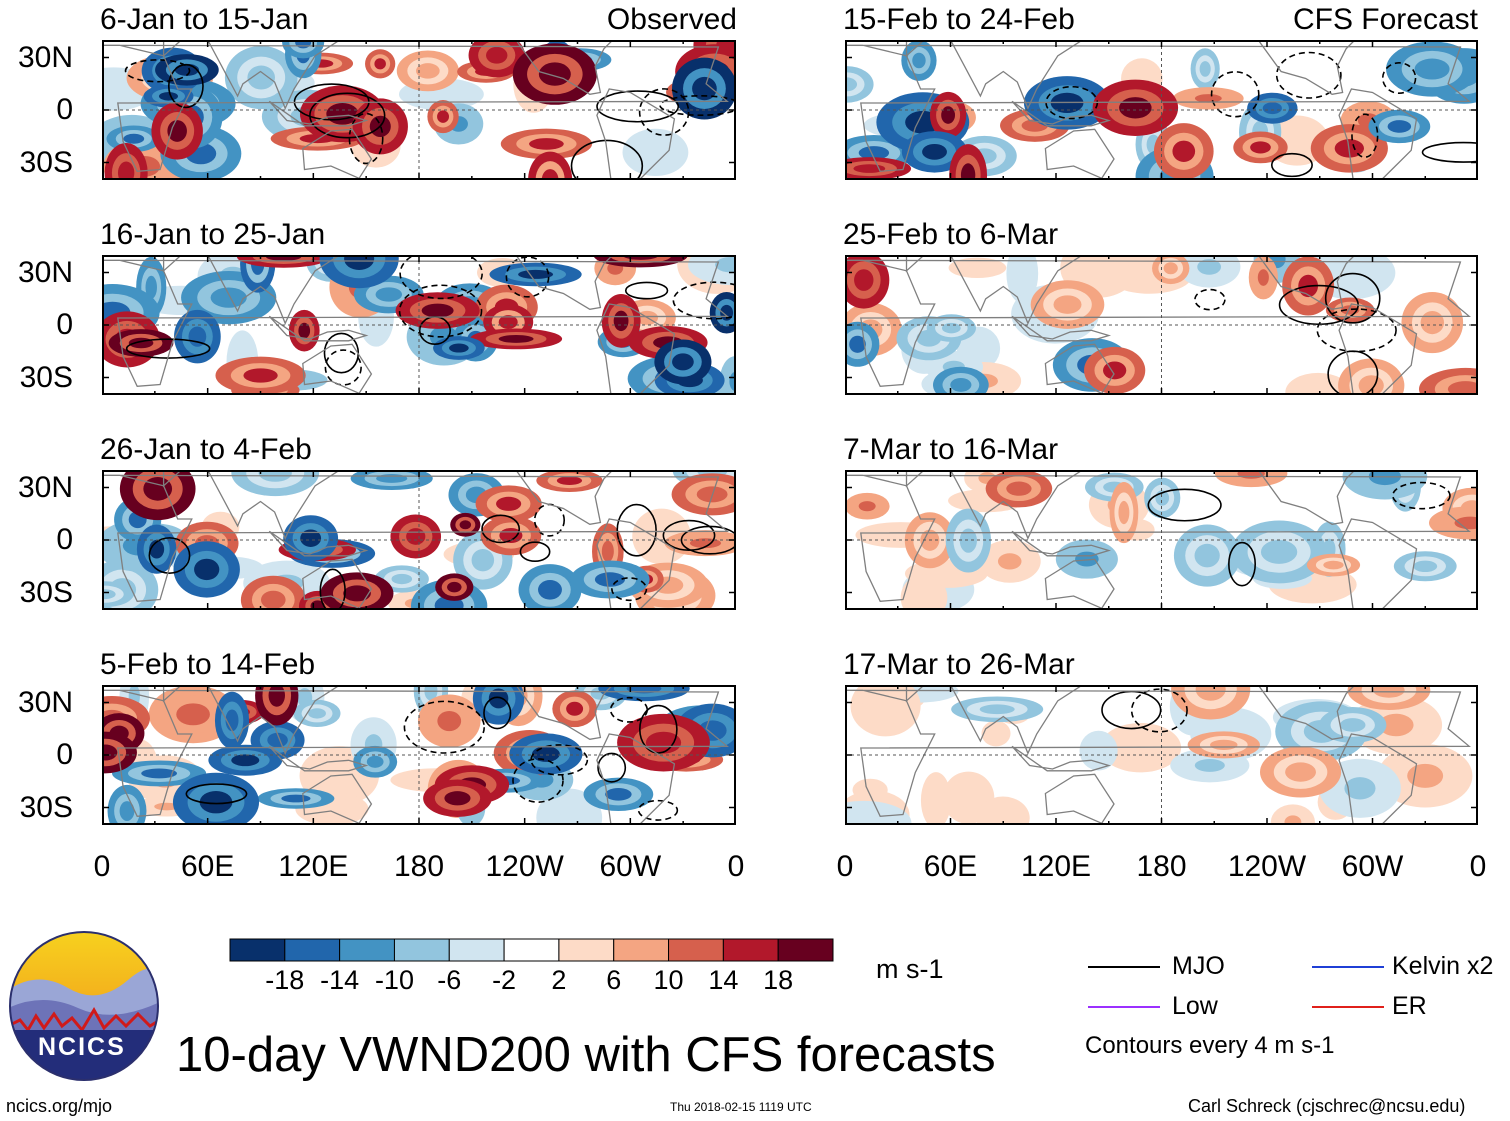 Image resolution: width=1510 pixels, height=1121 pixels. What do you see at coordinates (45, 57) in the screenshot?
I see `y-tick-label-row1-0: 30N` at bounding box center [45, 57].